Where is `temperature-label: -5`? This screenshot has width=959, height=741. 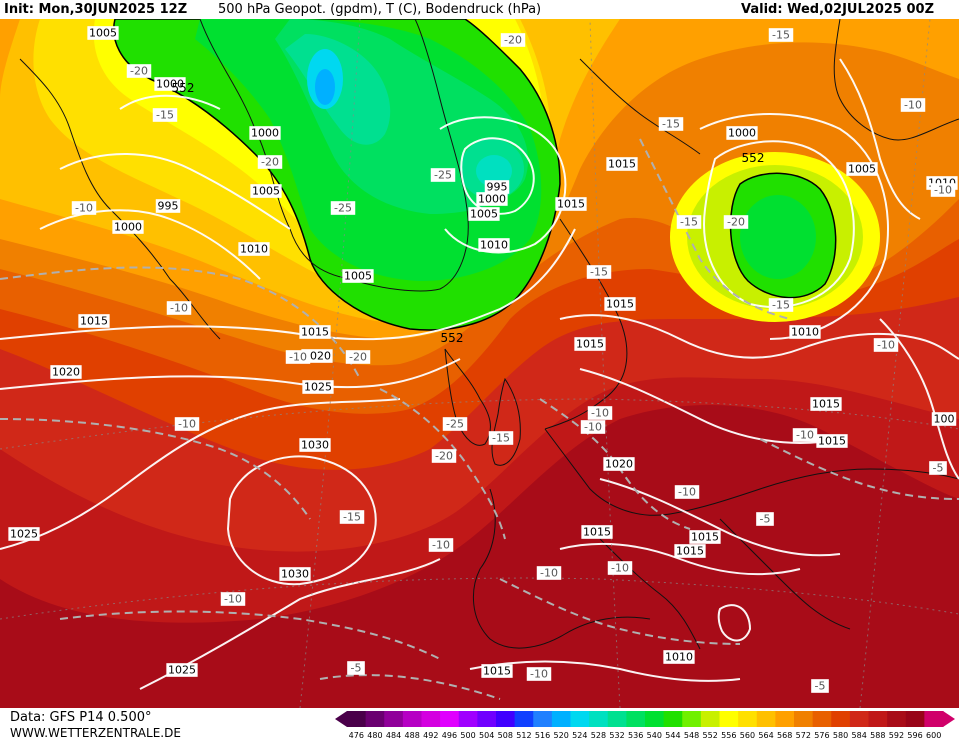 temperature-label: -5 is located at coordinates (356, 668).